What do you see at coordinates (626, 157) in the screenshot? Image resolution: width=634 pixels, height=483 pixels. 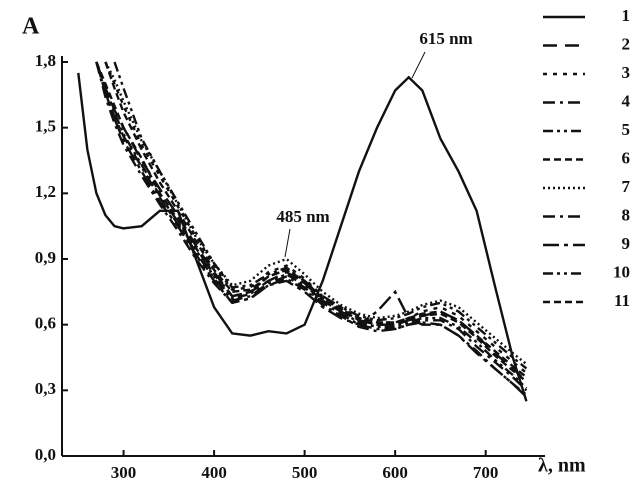 I see `legend-label: 6` at bounding box center [626, 157].